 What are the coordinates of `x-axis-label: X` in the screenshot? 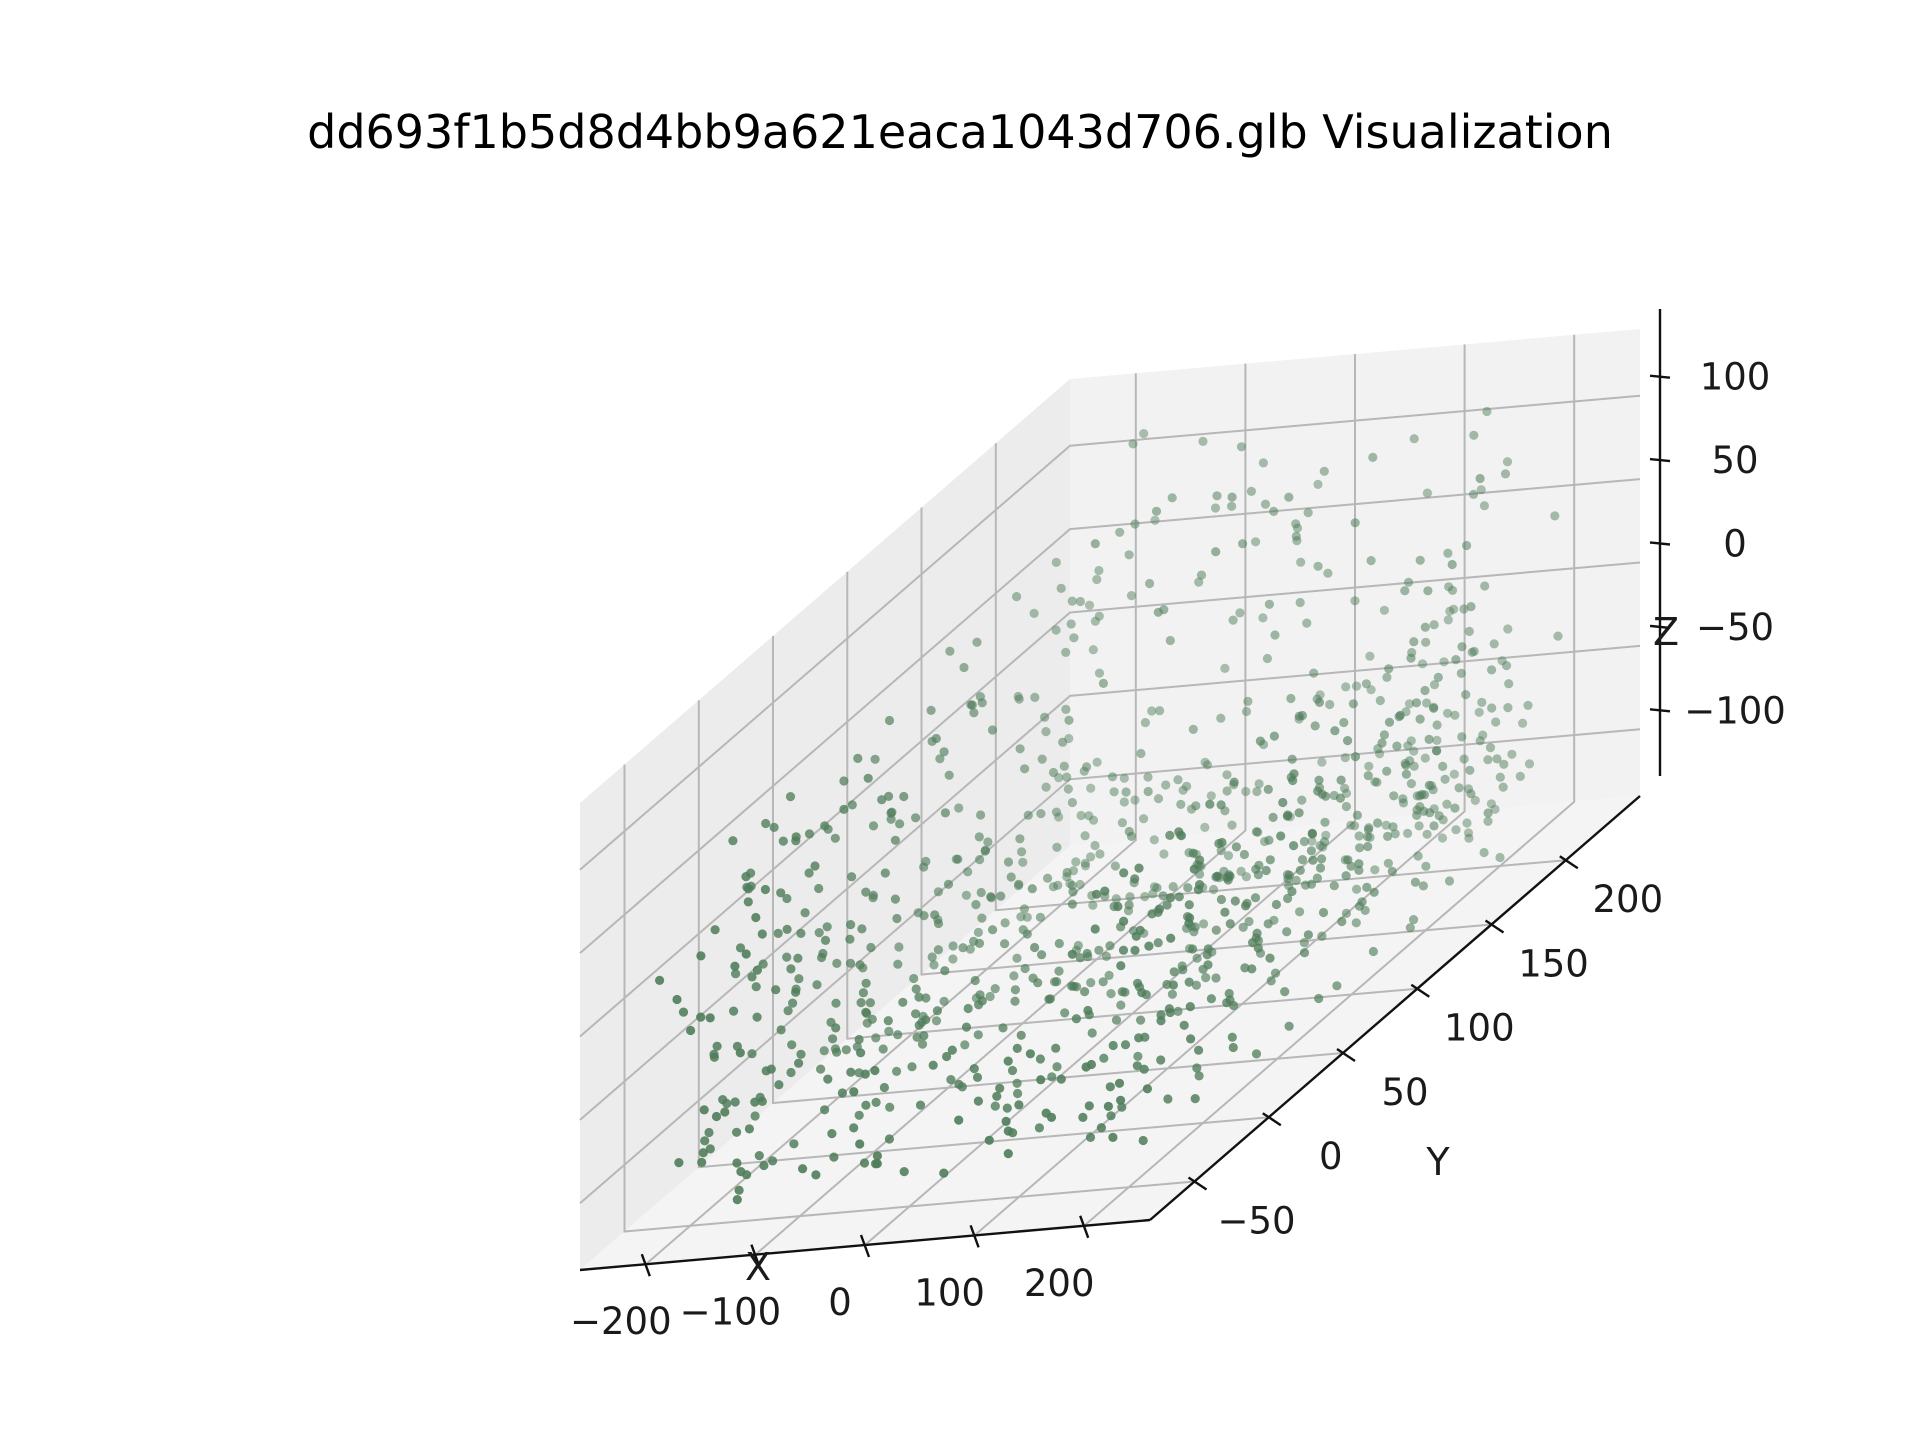 It's located at (758, 1267).